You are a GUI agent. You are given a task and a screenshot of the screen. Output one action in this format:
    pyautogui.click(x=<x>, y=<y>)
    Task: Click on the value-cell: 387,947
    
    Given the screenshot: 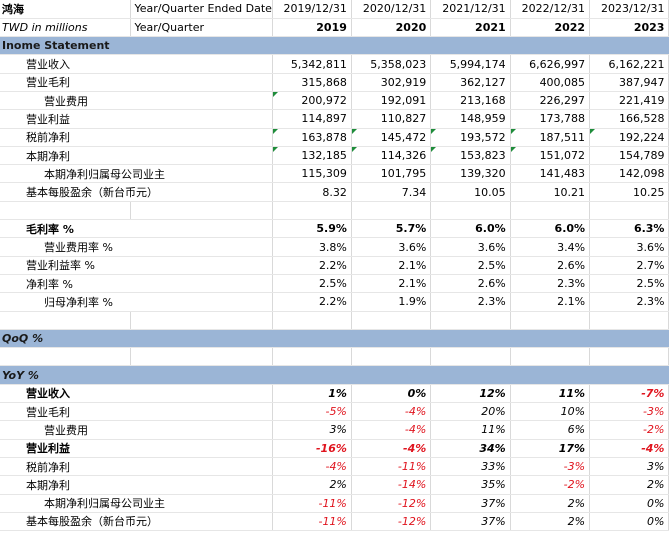 What is the action you would take?
    pyautogui.click(x=629, y=82)
    